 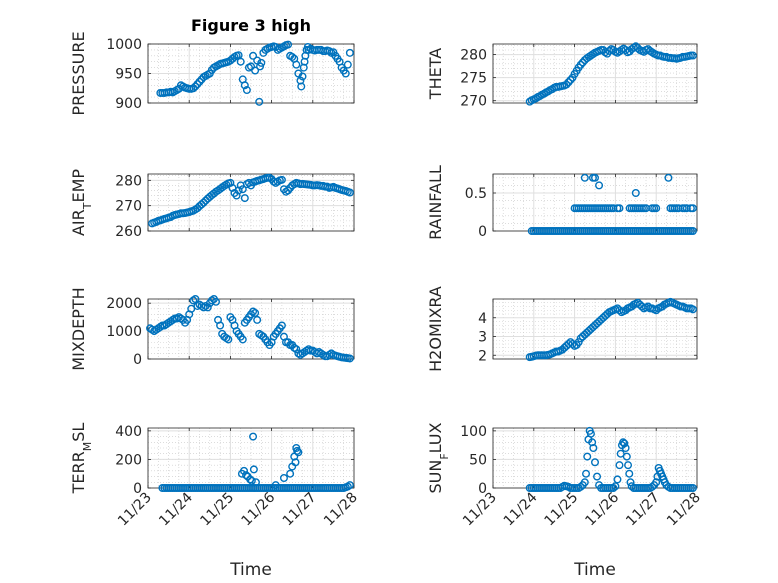 I want to click on y-axis-label: PRESSURE, so click(x=78, y=73).